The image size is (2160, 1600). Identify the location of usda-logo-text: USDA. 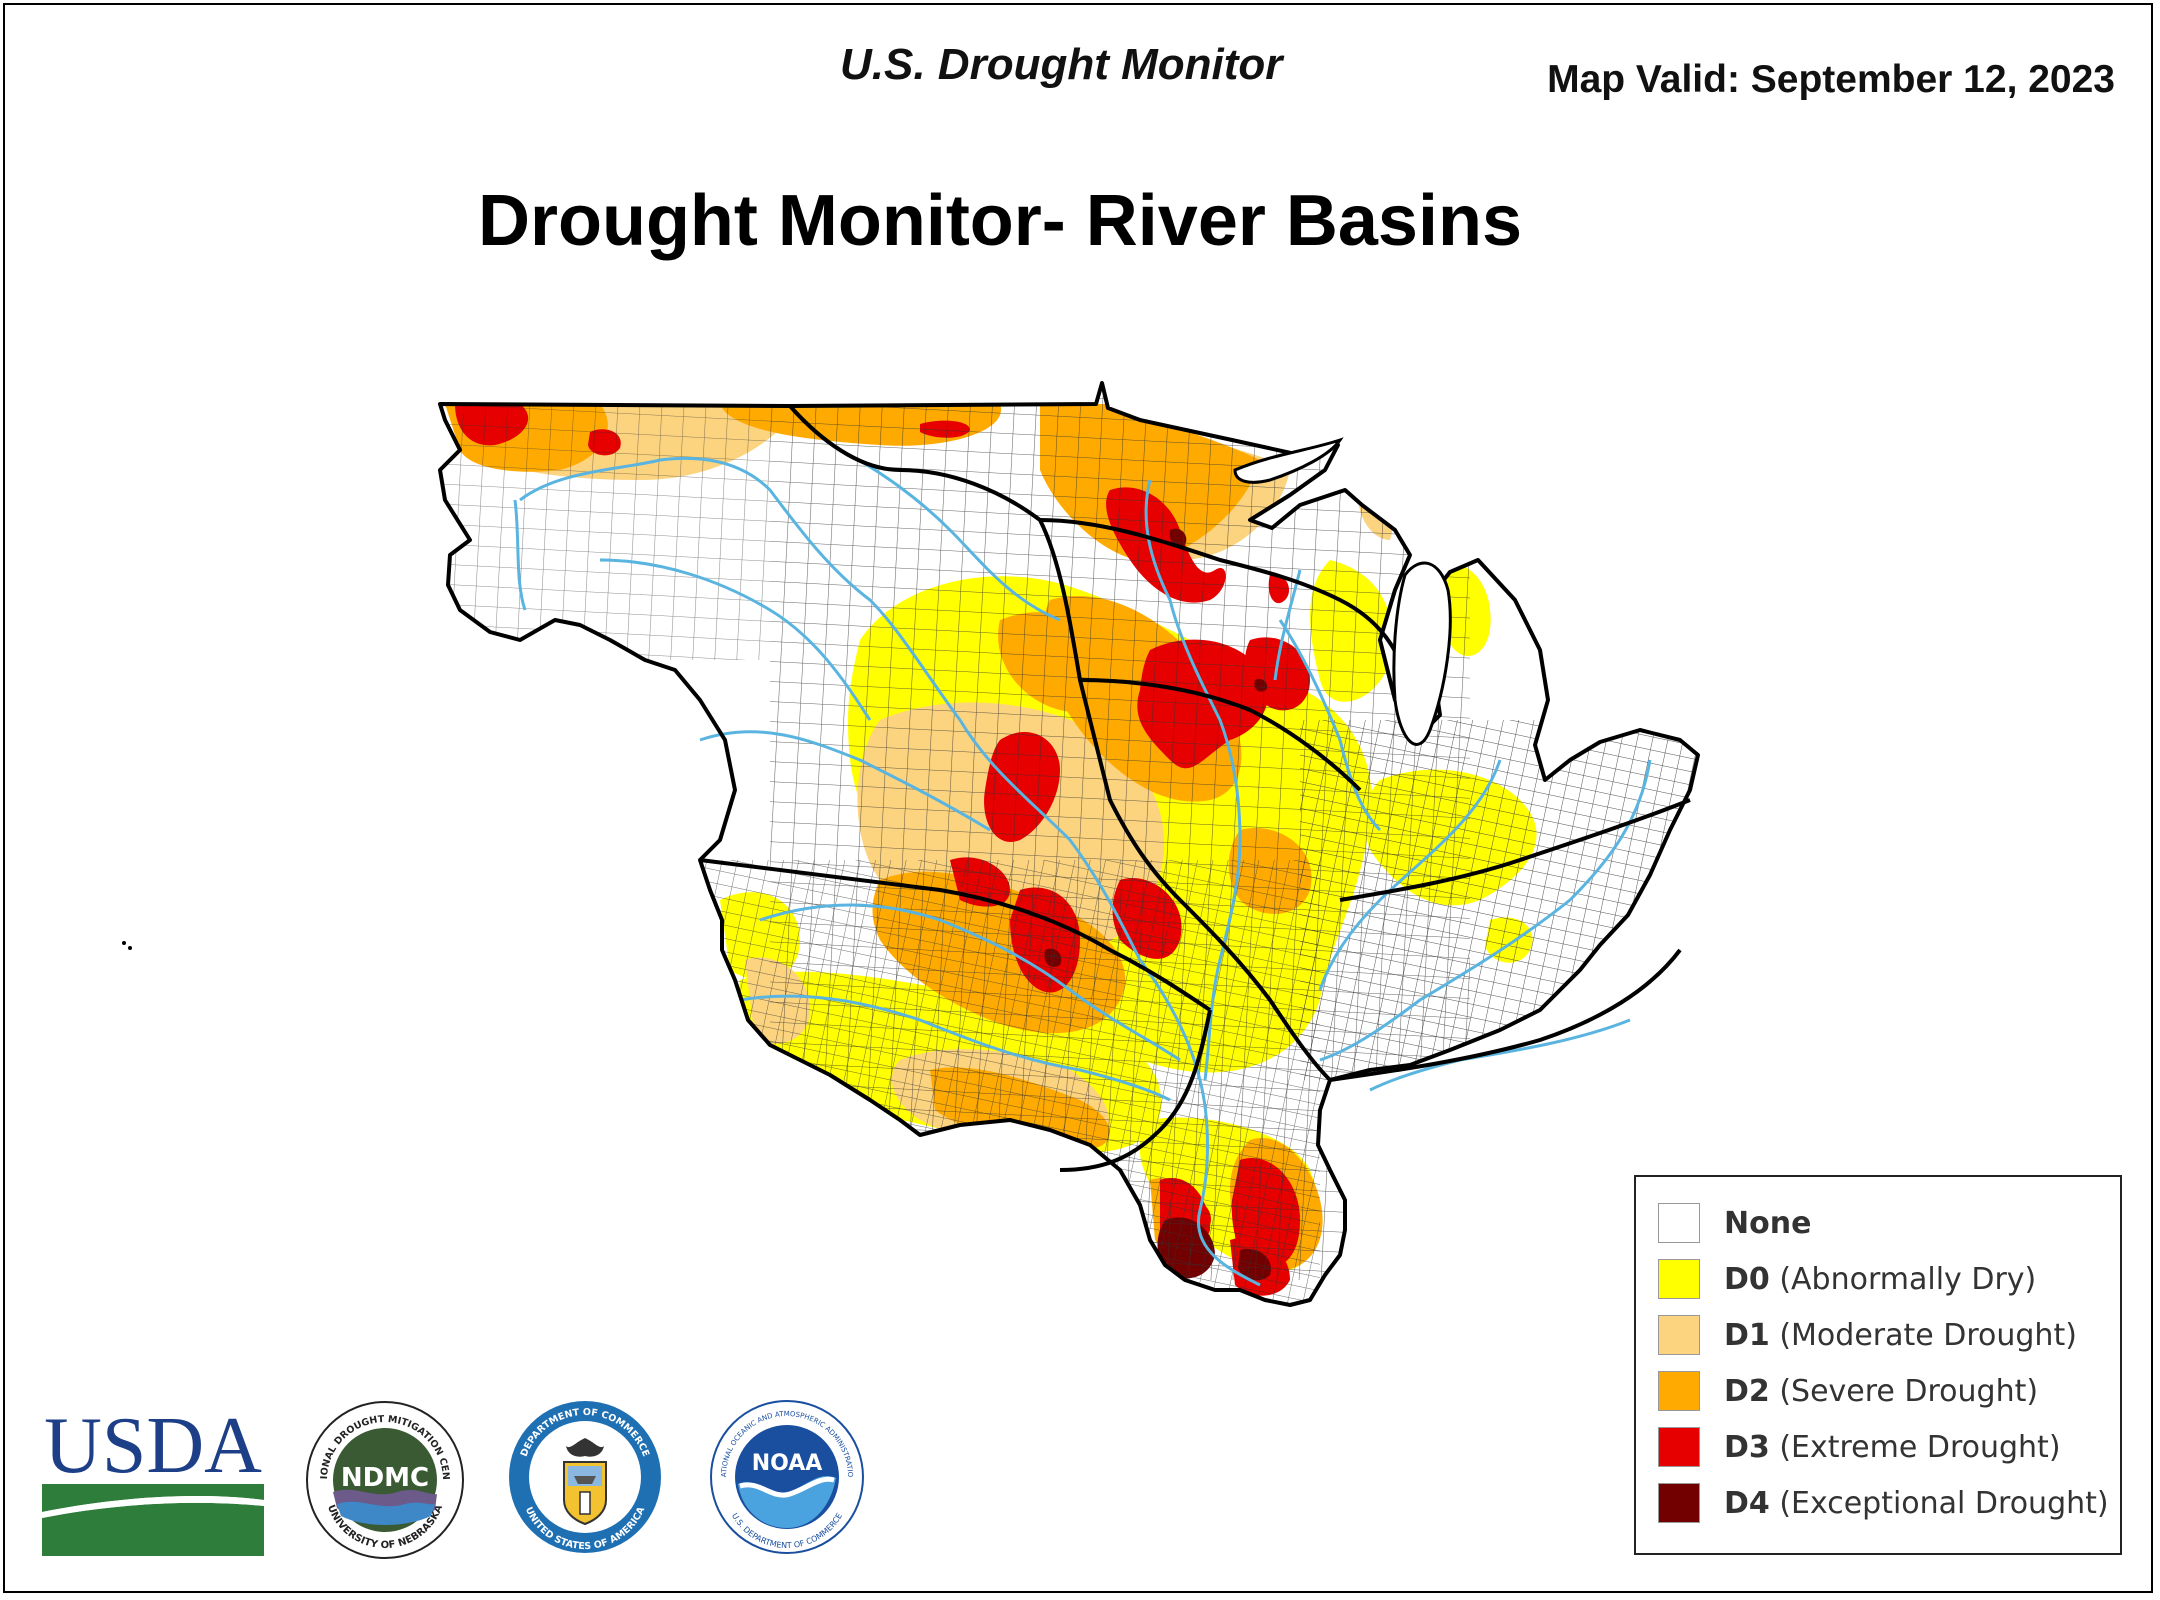
(153, 1446).